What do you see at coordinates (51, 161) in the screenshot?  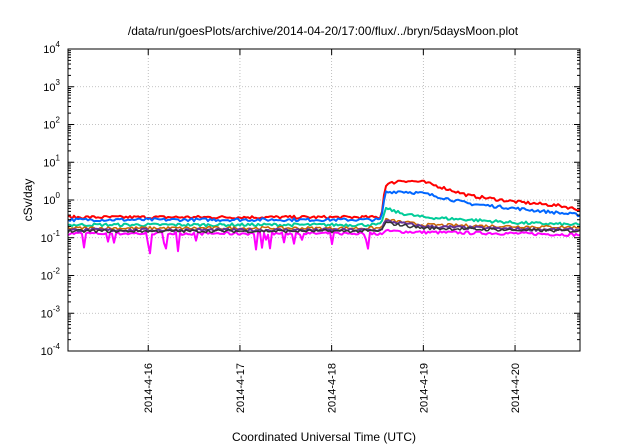 I see `y-tick-label: 10¹` at bounding box center [51, 161].